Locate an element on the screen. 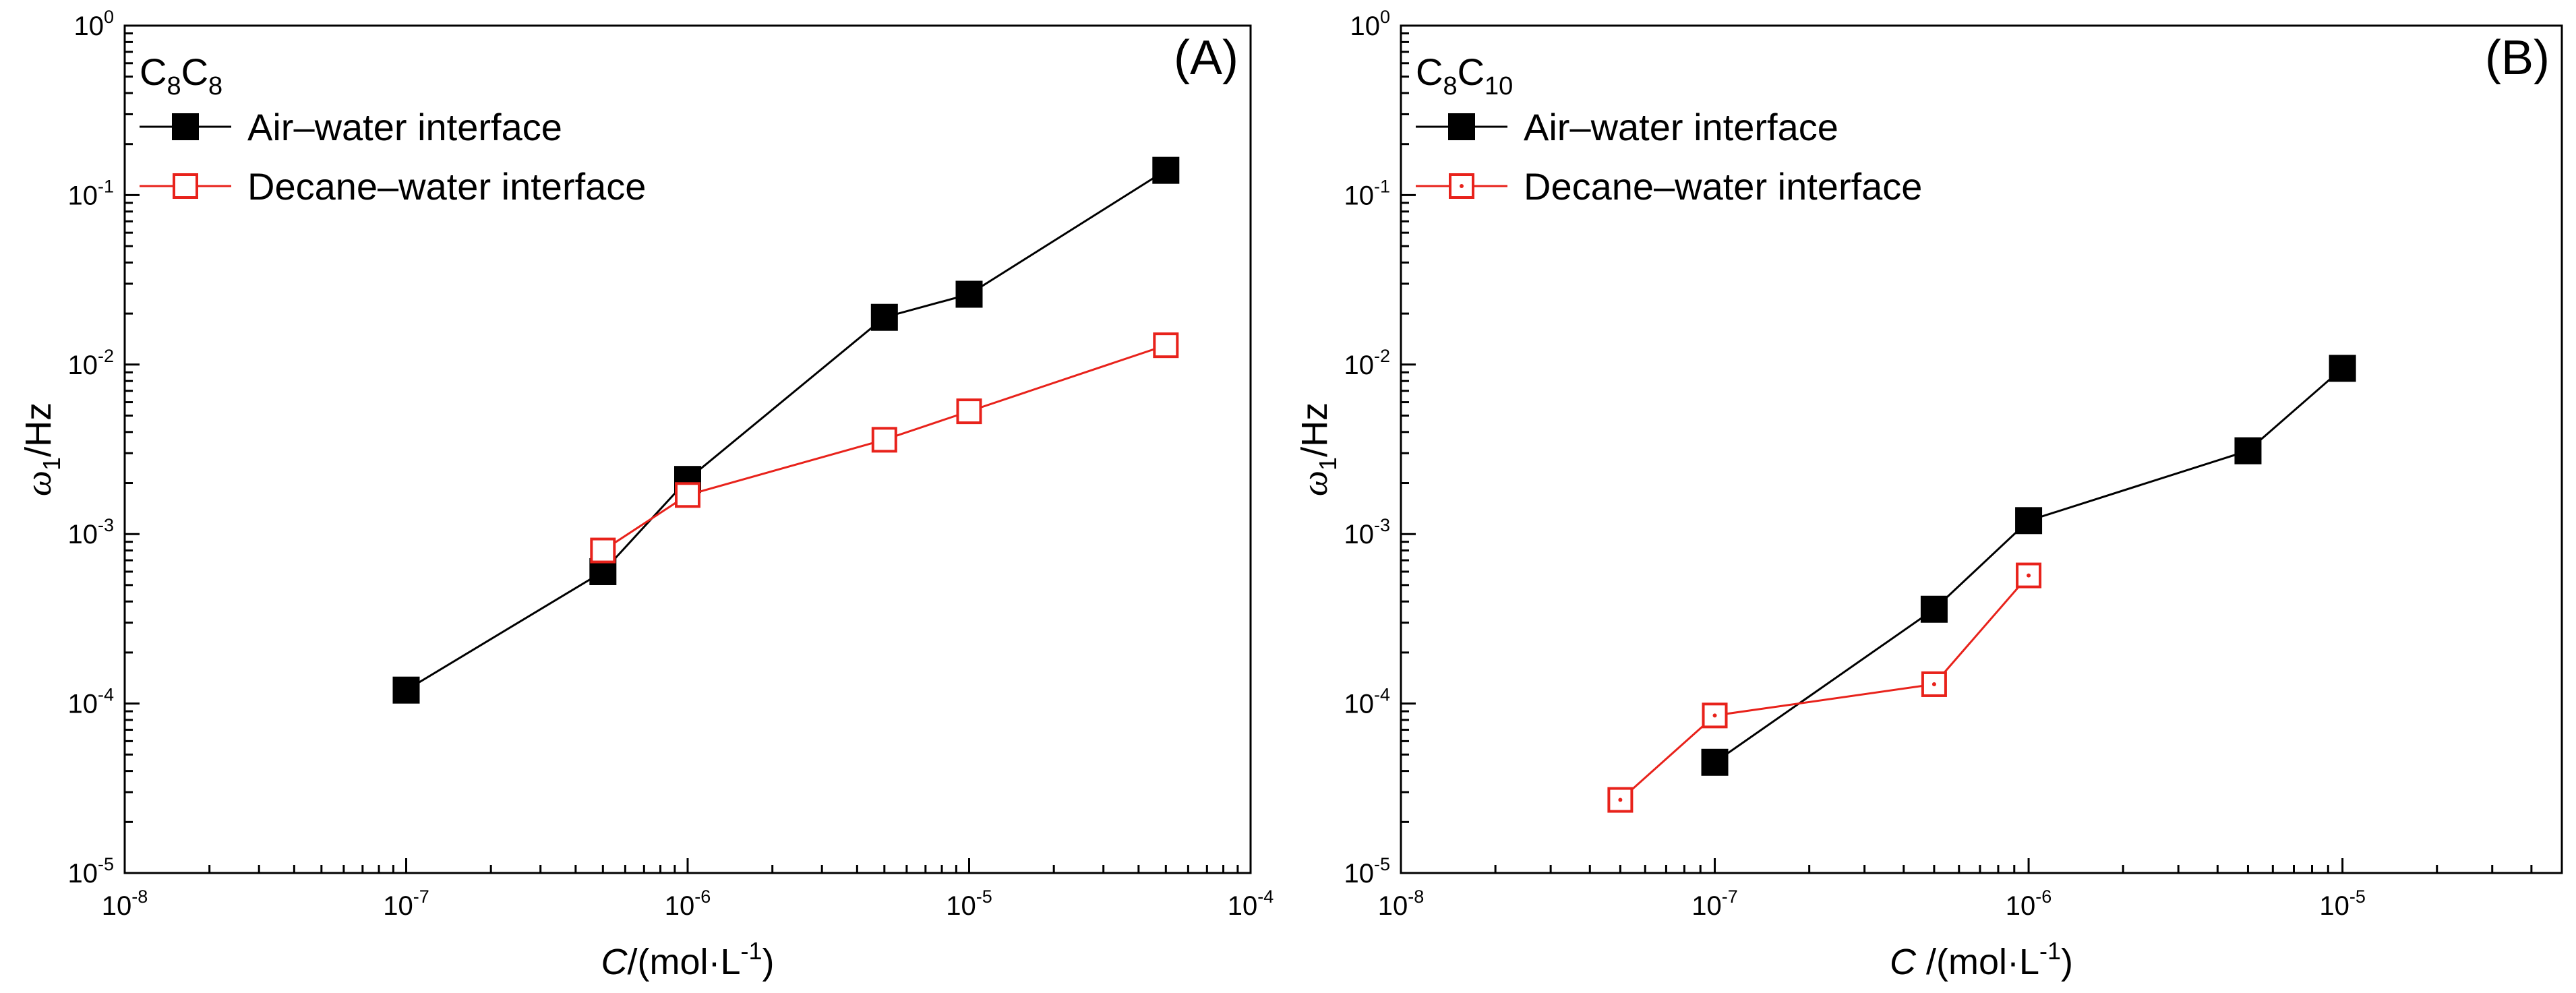  y-tick-exponent: 0 is located at coordinates (109, 17).